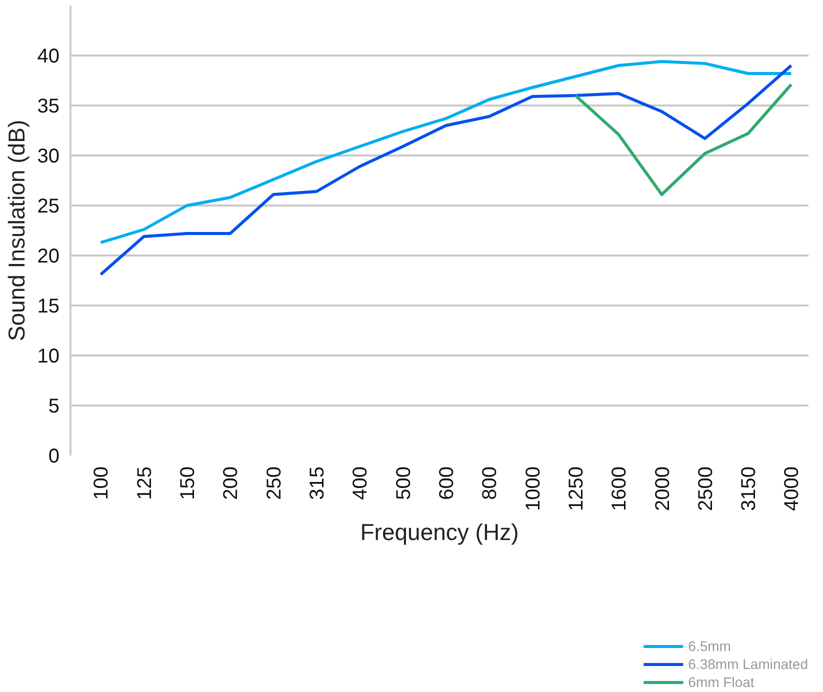 The image size is (823, 692). I want to click on y-tick-label: 40, so click(48, 57).